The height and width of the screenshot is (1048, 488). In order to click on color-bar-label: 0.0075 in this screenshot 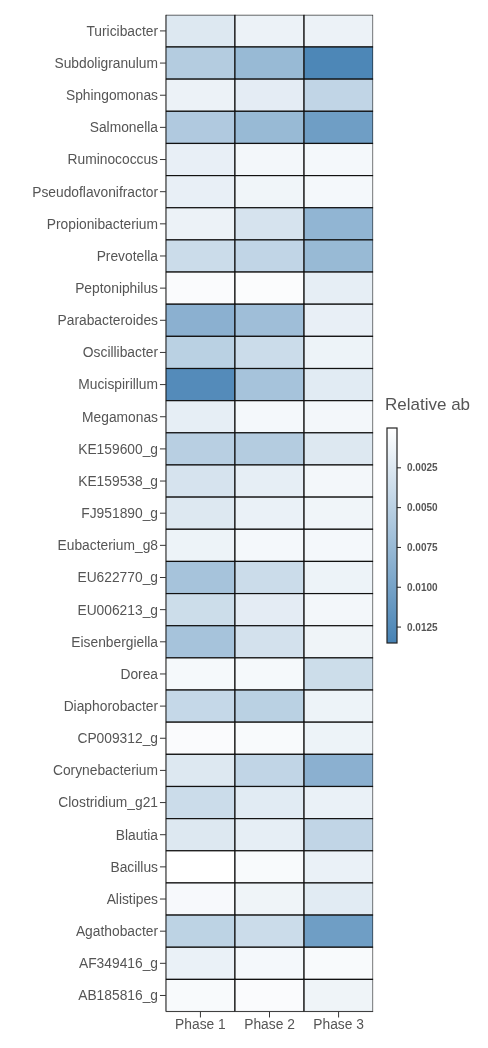, I will do `click(423, 547)`.